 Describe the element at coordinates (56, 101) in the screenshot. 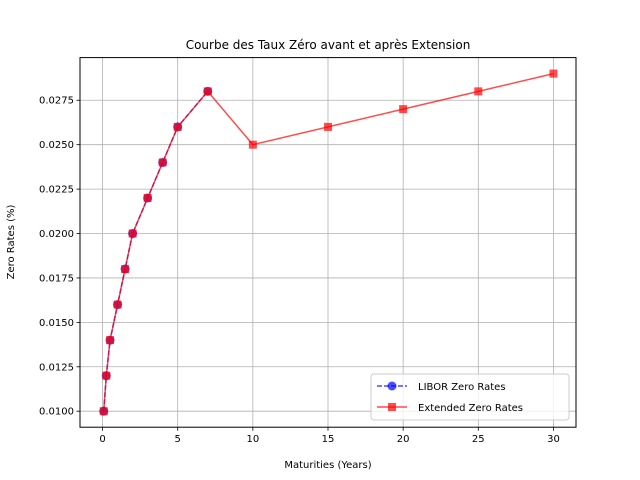

I see `y-tick-label: 0.0275` at that location.